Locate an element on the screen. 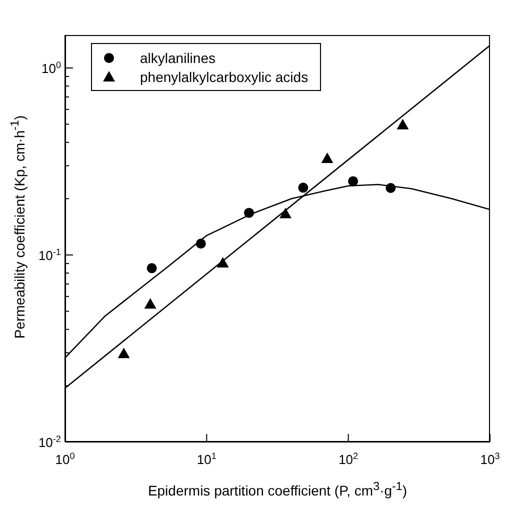 Image resolution: width=519 pixels, height=514 pixels. y-tick-label: 10$^{-2}$ is located at coordinates (49, 442).